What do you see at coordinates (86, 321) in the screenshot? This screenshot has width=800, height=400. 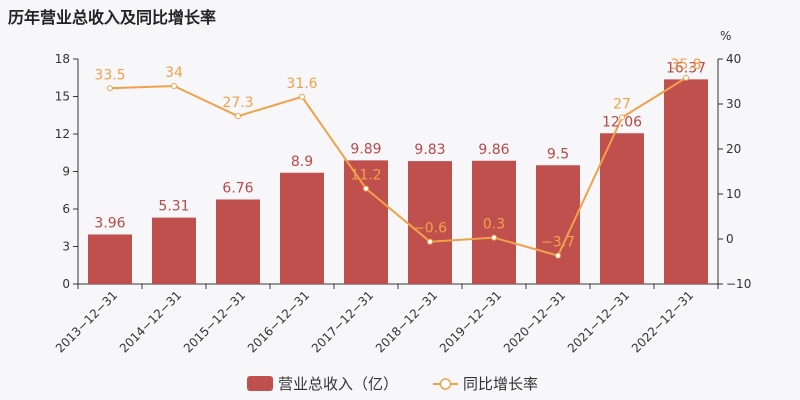 I see `x-tick-label: 2013−12−31` at bounding box center [86, 321].